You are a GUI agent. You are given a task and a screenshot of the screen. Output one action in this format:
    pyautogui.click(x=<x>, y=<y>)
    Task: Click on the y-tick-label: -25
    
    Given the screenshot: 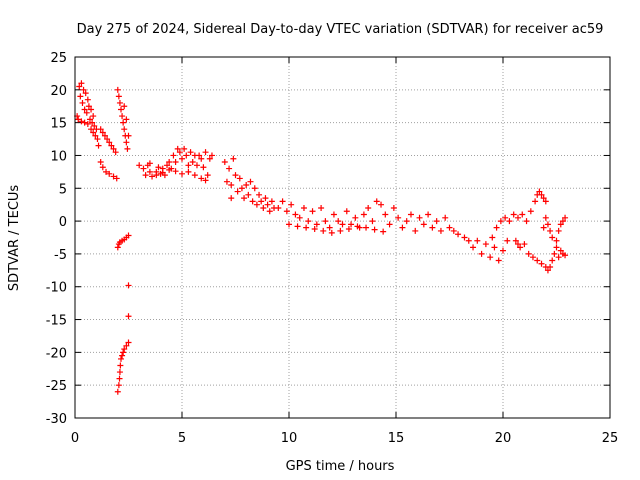 What is the action you would take?
    pyautogui.click(x=56, y=386)
    